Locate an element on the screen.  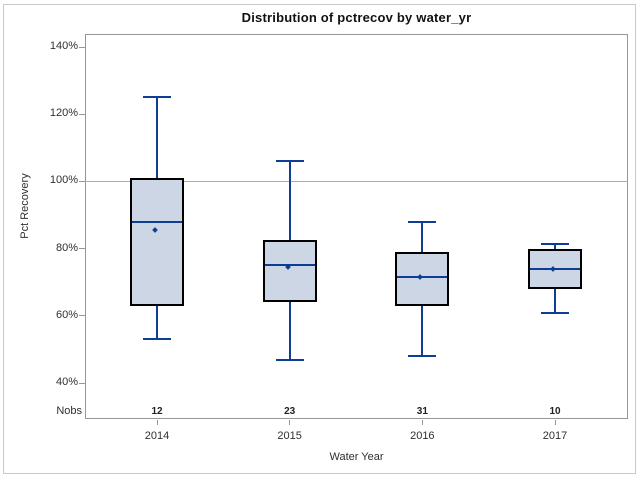
nobs-value: 23 is located at coordinates (290, 411).